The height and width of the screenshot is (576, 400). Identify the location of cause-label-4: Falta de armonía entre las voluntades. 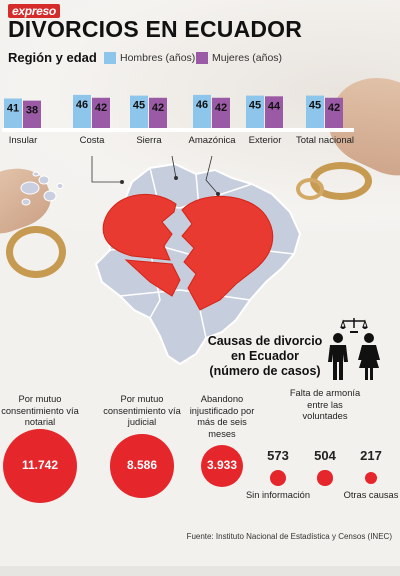
(325, 404).